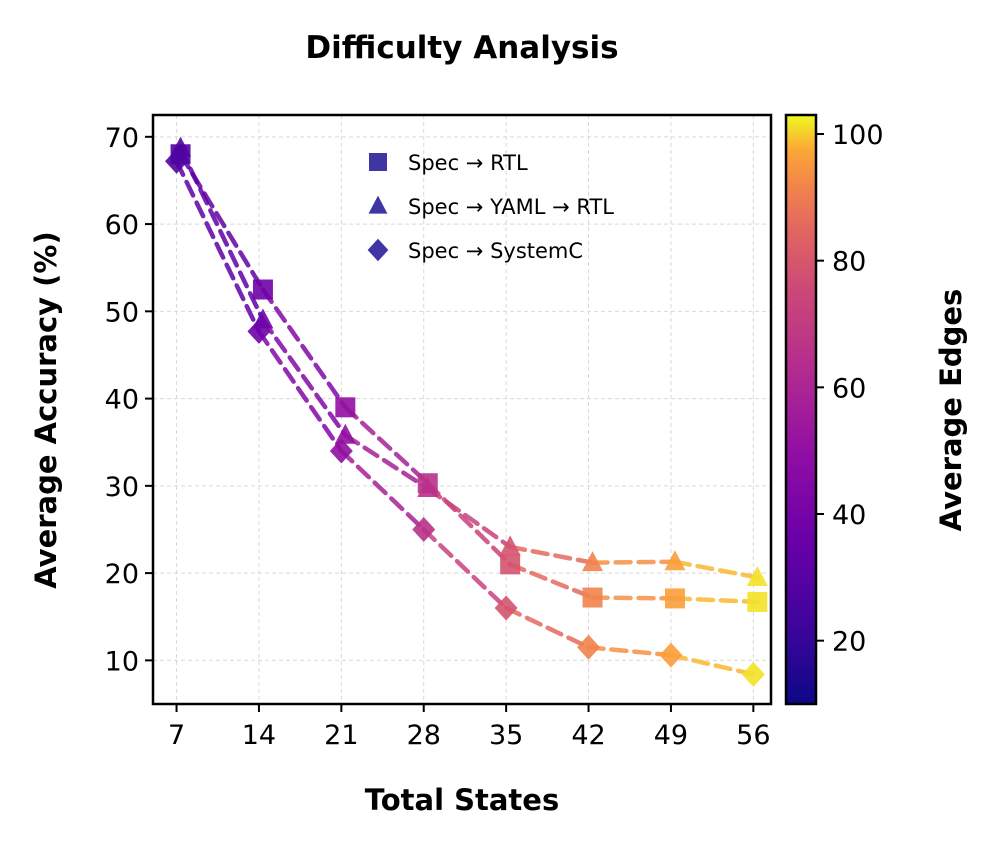  I want to click on y-tick-label: 20, so click(122, 574).